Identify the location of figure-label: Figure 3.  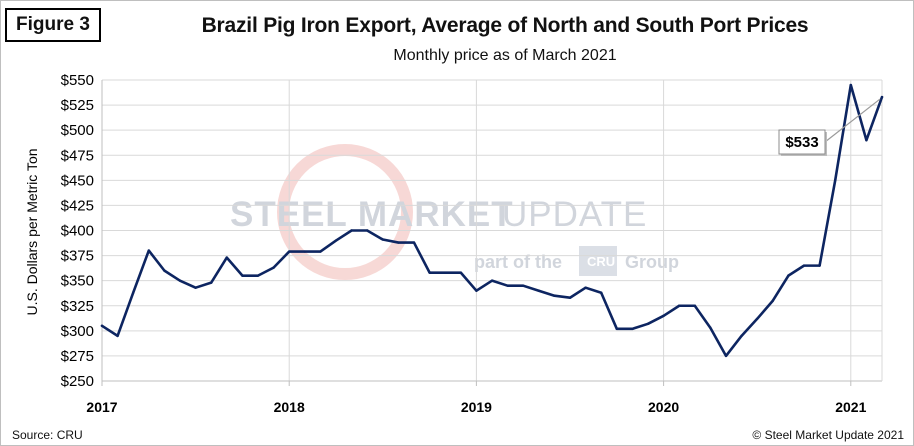
(53, 25).